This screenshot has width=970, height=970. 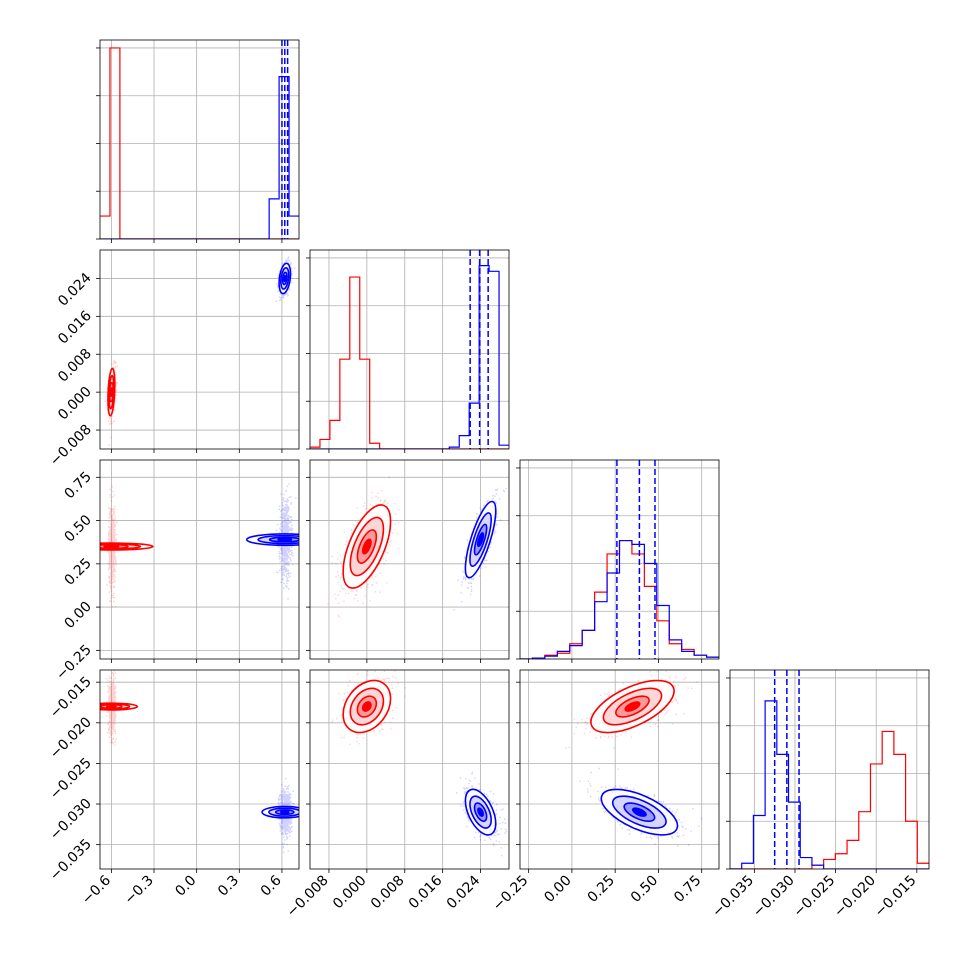 What do you see at coordinates (71, 698) in the screenshot?
I see `y-tick-label: −0.015` at bounding box center [71, 698].